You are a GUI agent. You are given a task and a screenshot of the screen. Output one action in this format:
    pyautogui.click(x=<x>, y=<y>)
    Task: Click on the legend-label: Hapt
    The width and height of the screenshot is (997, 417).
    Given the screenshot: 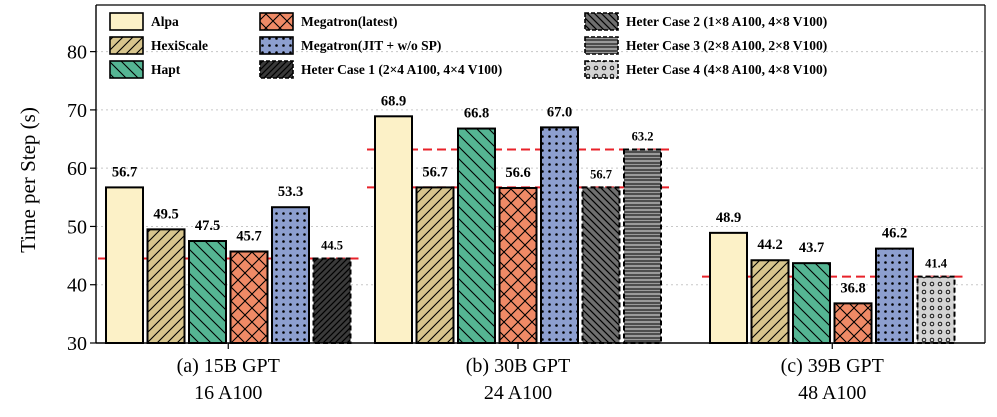 What is the action you would take?
    pyautogui.click(x=166, y=69)
    